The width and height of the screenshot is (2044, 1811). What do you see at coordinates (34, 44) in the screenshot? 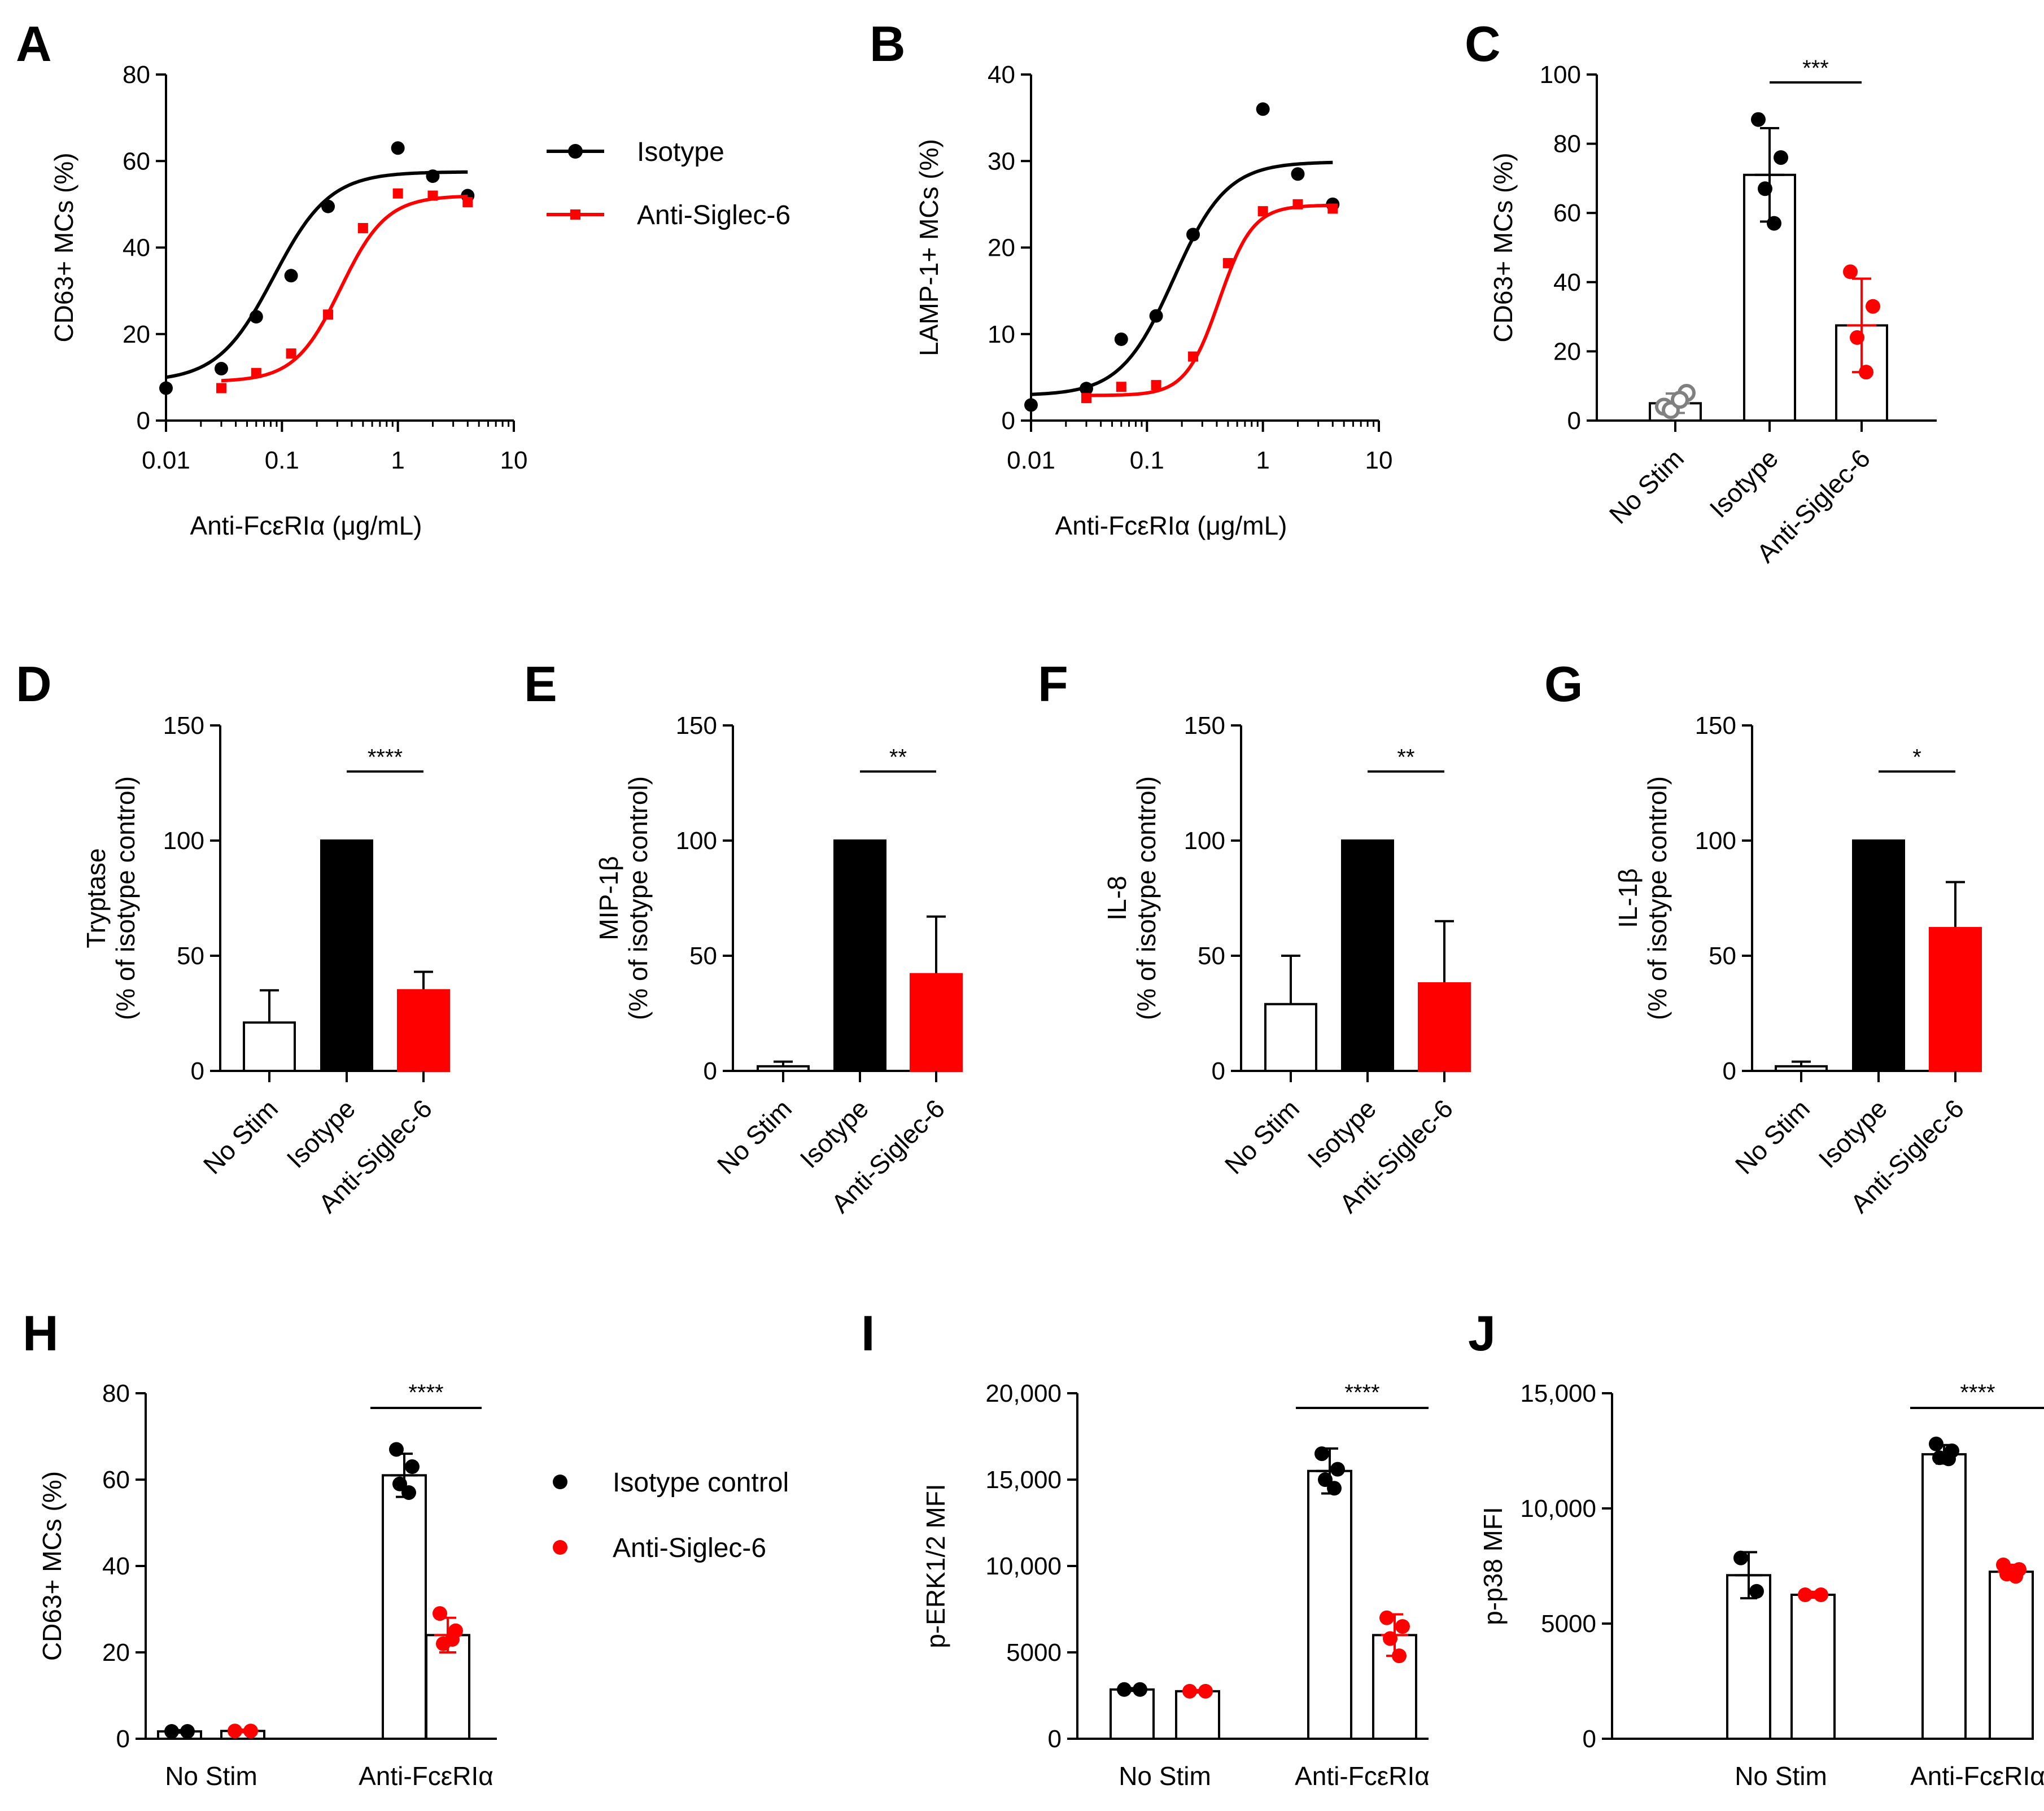
I see `panel-label: A` at bounding box center [34, 44].